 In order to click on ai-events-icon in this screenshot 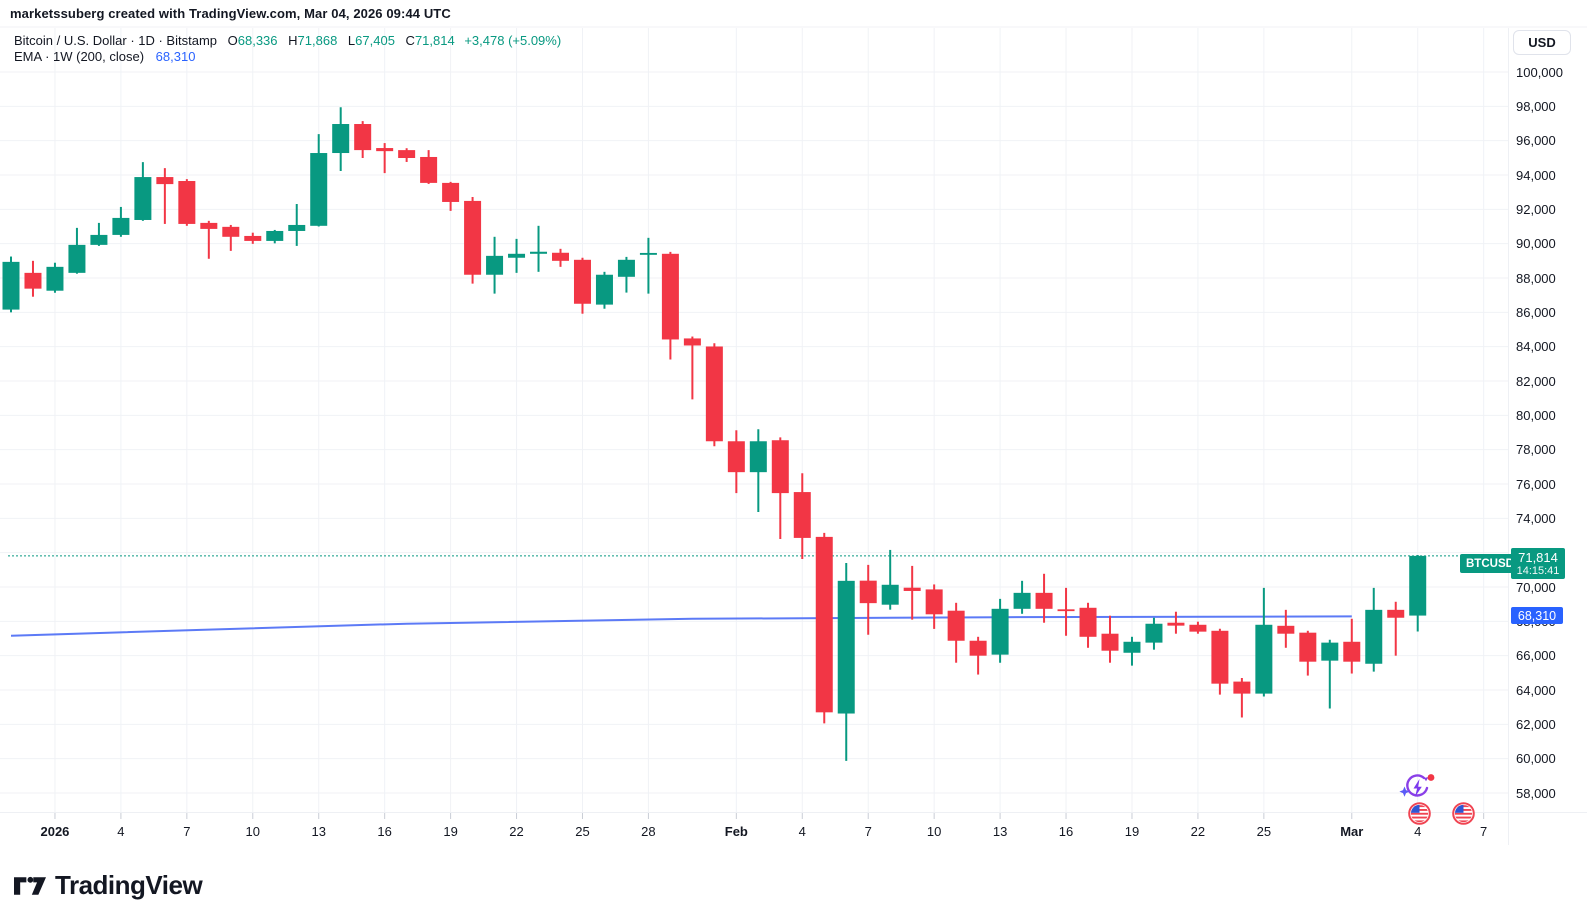, I will do `click(1417, 788)`.